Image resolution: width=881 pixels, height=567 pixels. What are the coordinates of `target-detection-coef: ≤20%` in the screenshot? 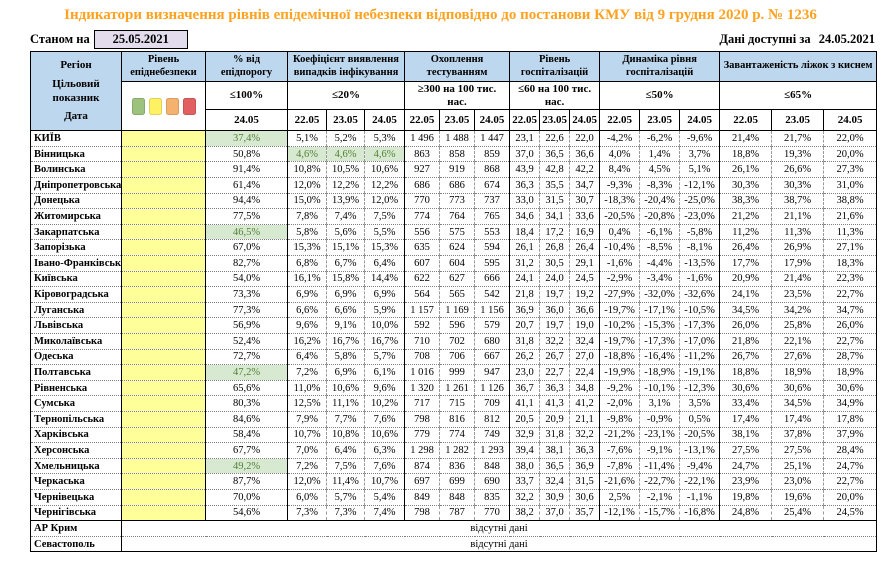 It's located at (346, 95).